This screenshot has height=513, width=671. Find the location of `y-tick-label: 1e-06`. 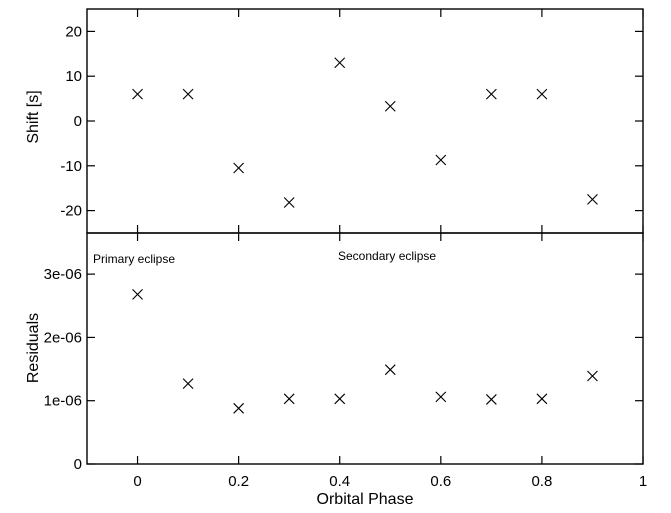

y-tick-label: 1e-06 is located at coordinates (63, 401).